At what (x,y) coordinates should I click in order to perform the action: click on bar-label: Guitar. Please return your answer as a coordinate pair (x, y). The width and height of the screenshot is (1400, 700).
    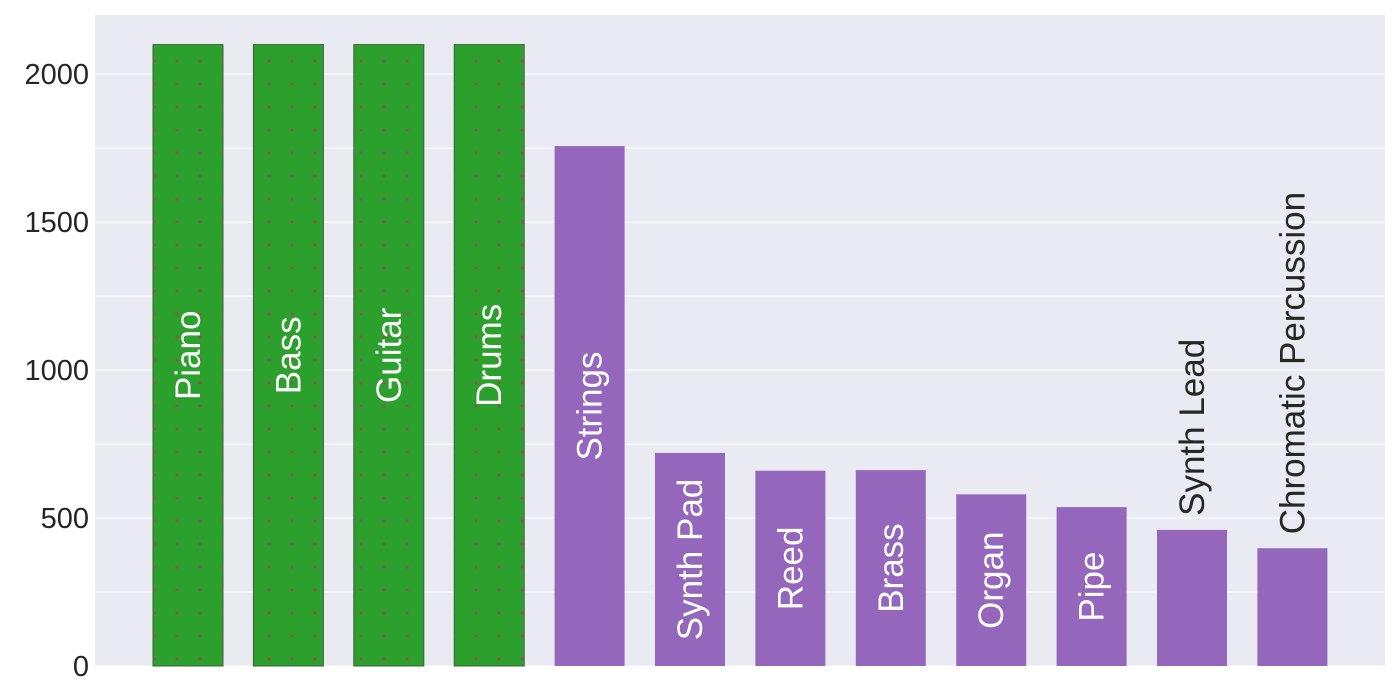
    Looking at the image, I should click on (389, 355).